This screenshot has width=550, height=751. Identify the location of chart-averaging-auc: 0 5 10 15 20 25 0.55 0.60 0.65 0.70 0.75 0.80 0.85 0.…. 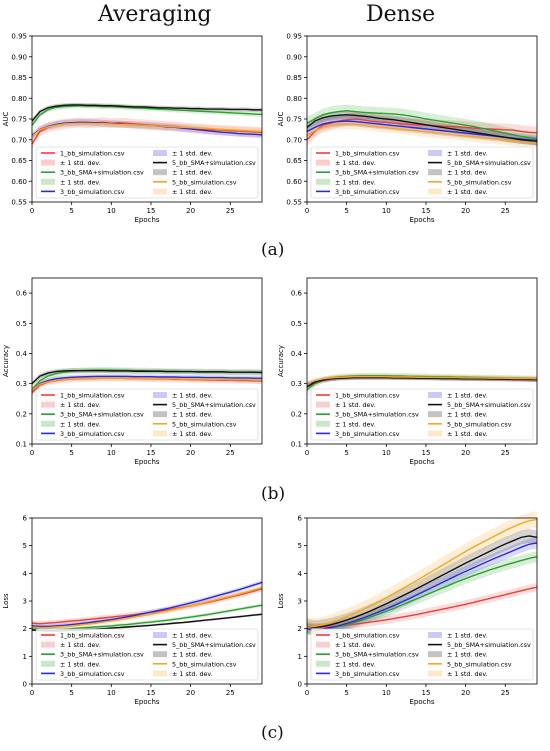
(132, 128).